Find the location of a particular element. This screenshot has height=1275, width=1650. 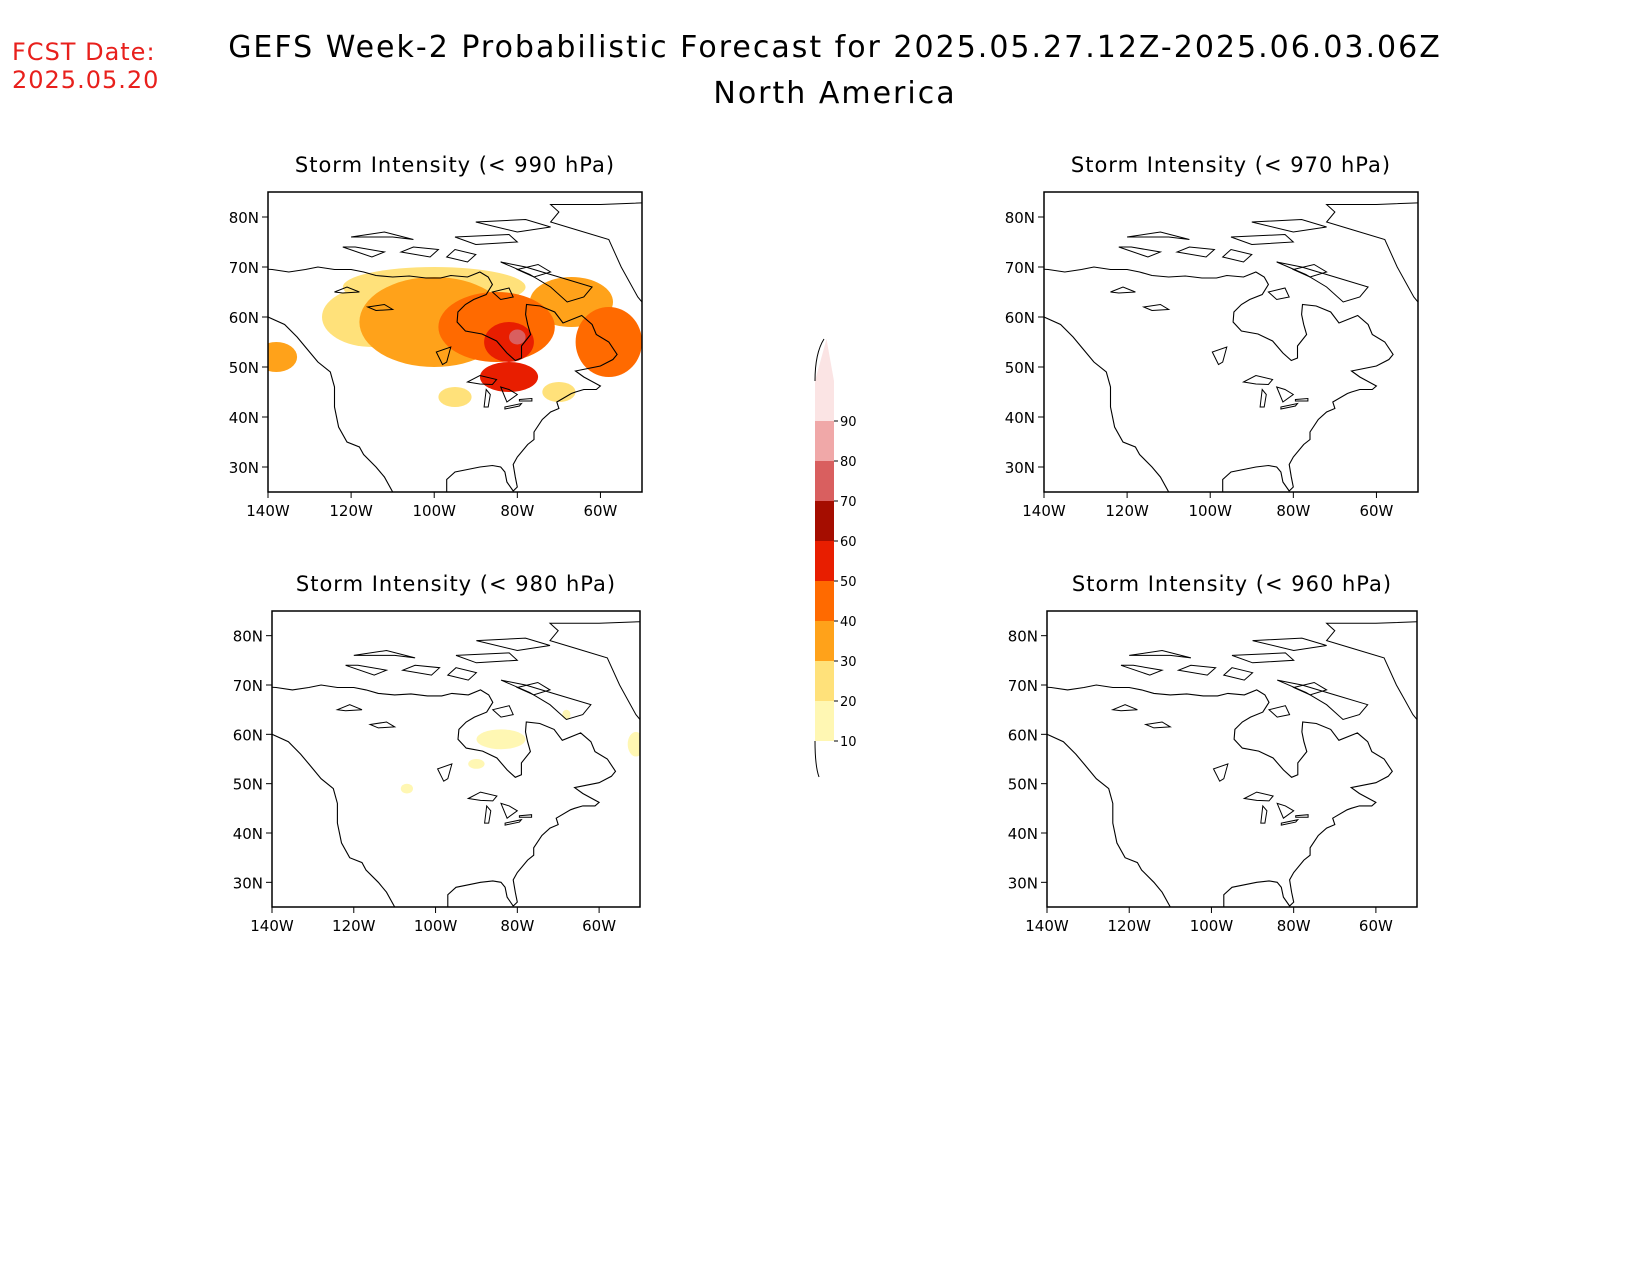

colorbar-upper-edge is located at coordinates (819, 360).